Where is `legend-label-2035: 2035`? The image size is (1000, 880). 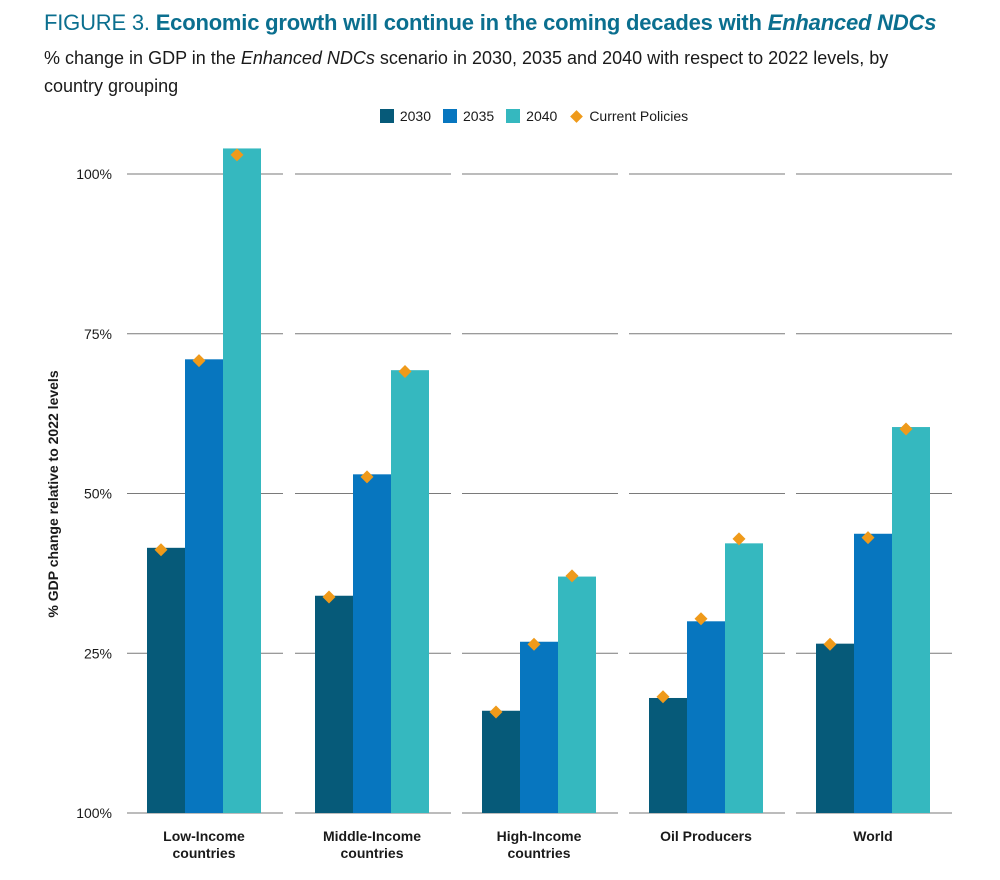
legend-label-2035: 2035 is located at coordinates (479, 116).